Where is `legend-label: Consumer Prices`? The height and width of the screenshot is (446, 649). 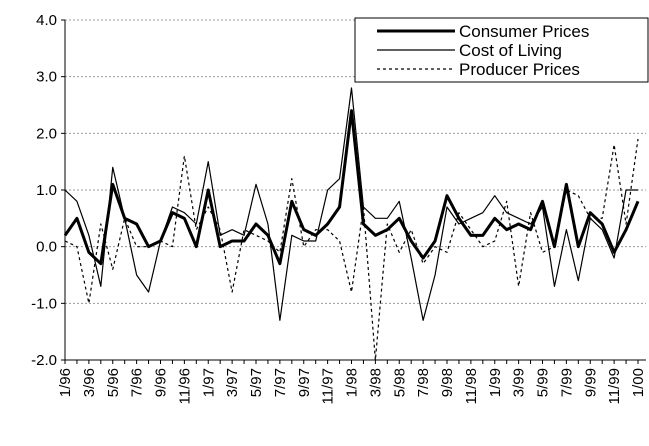 legend-label: Consumer Prices is located at coordinates (524, 31).